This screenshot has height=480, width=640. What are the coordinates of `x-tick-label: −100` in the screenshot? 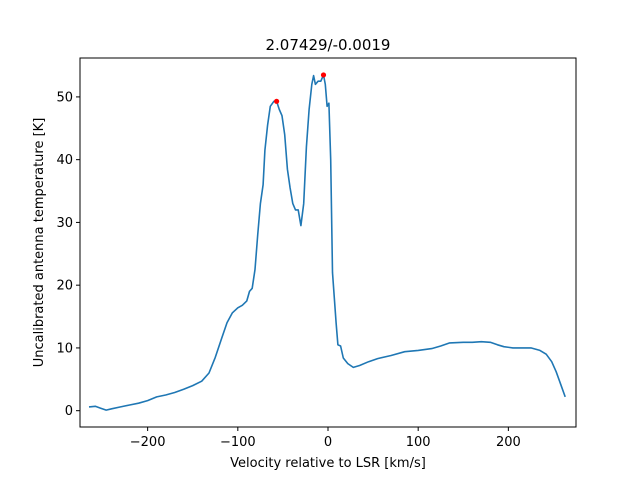 It's located at (238, 442).